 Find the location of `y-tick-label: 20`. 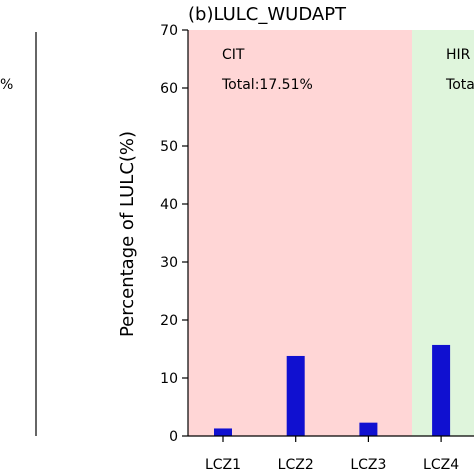

y-tick-label: 20 is located at coordinates (169, 321).